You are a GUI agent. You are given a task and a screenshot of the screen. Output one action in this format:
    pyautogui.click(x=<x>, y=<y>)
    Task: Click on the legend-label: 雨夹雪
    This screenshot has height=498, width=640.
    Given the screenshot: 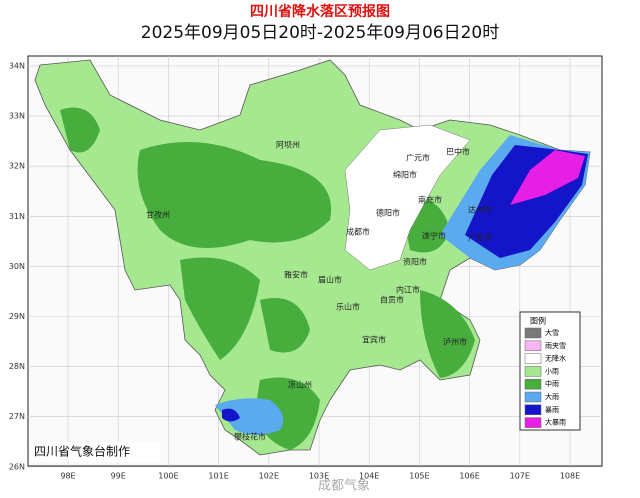 What is the action you would take?
    pyautogui.click(x=555, y=345)
    